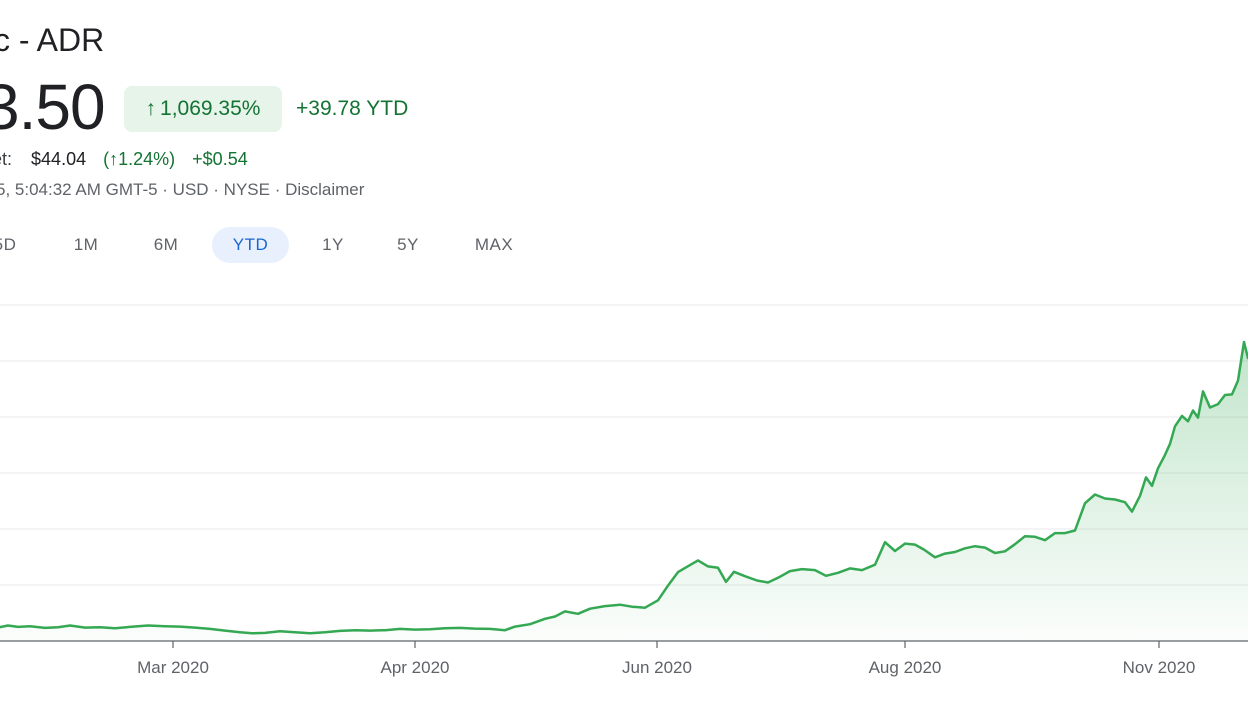  Describe the element at coordinates (220, 159) in the screenshot. I see `after-hours-change: +$0.54` at that location.